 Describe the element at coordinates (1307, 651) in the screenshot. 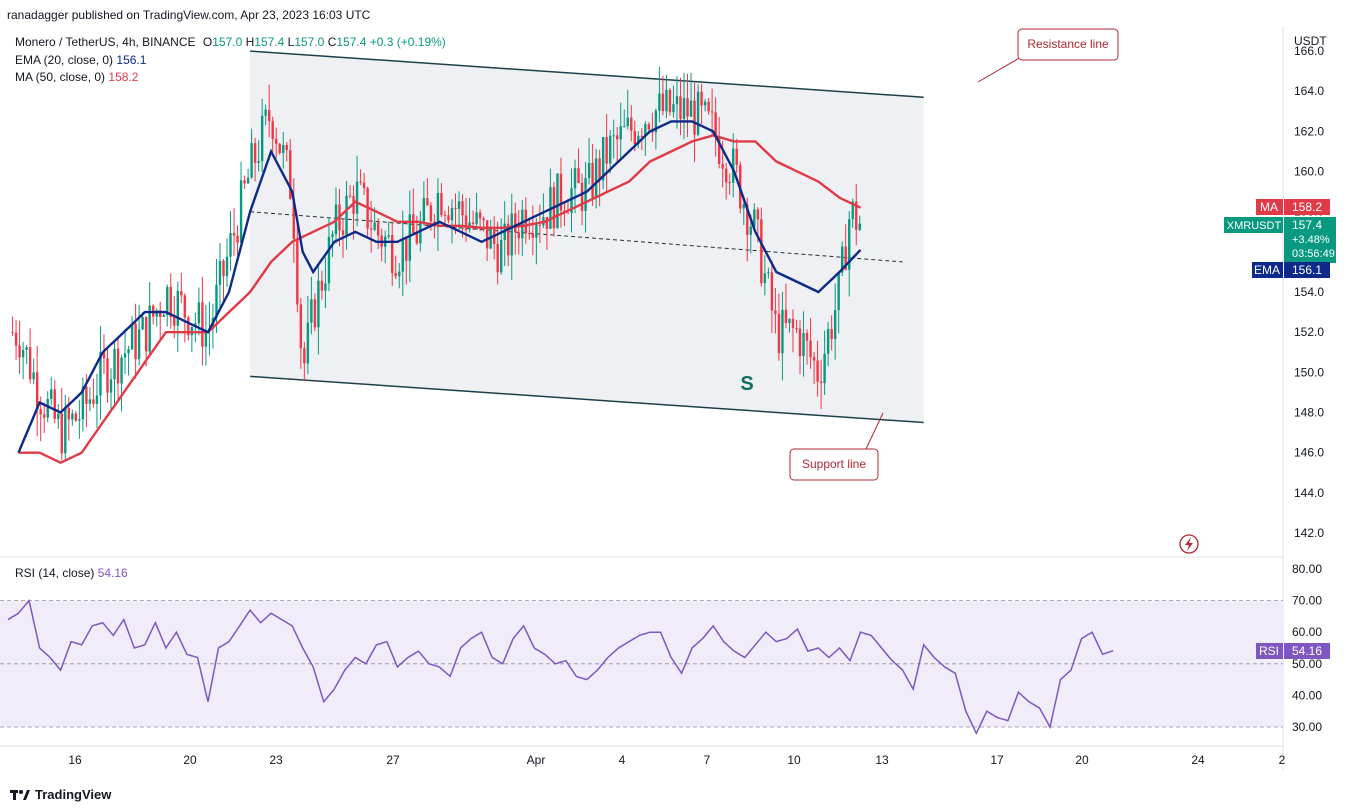

I see `svg-text: 54.16` at that location.